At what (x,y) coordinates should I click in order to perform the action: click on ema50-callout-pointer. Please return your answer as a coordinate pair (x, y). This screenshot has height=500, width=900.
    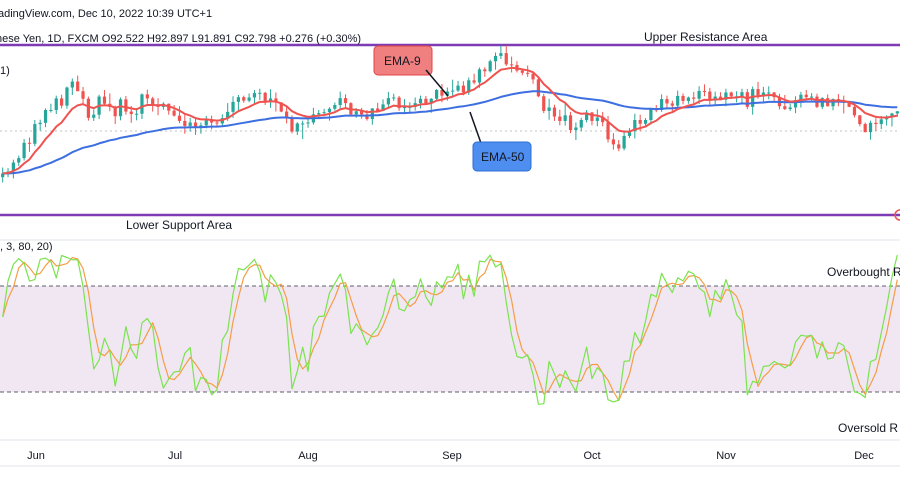
    Looking at the image, I should click on (476, 129).